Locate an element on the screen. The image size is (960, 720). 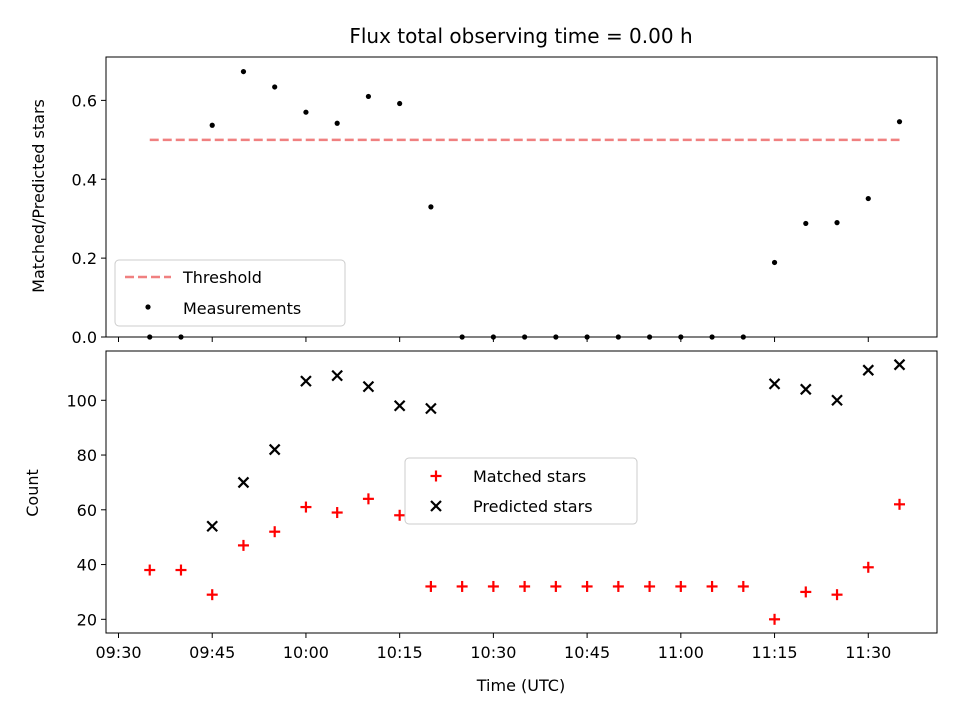
bottom-y-tick-label: 40 is located at coordinates (87, 565).